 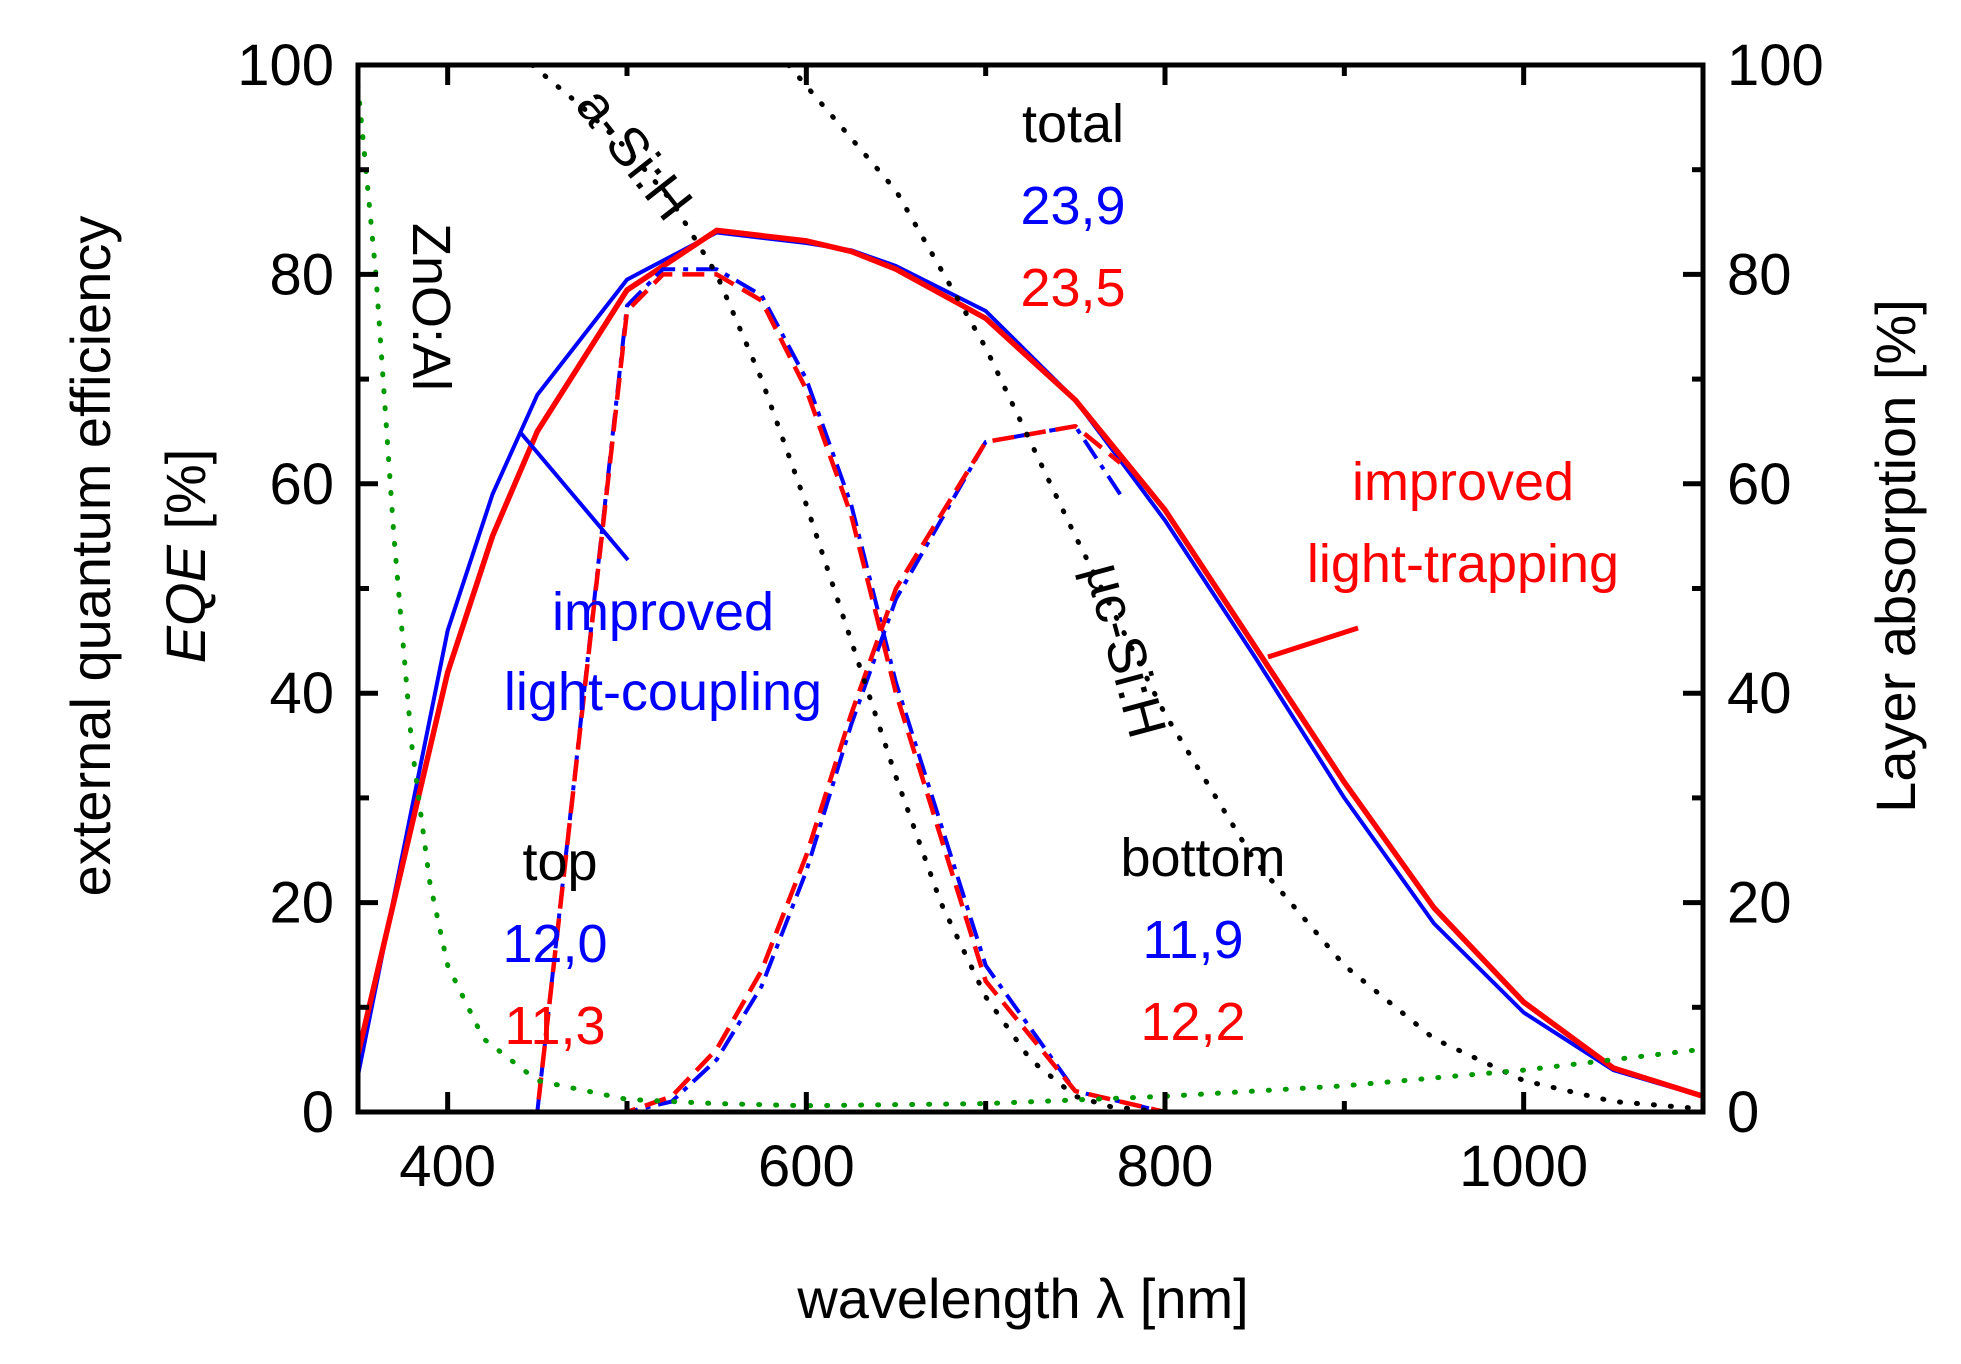 I want to click on annot-coupling-line2: light-coupling, so click(x=663, y=692).